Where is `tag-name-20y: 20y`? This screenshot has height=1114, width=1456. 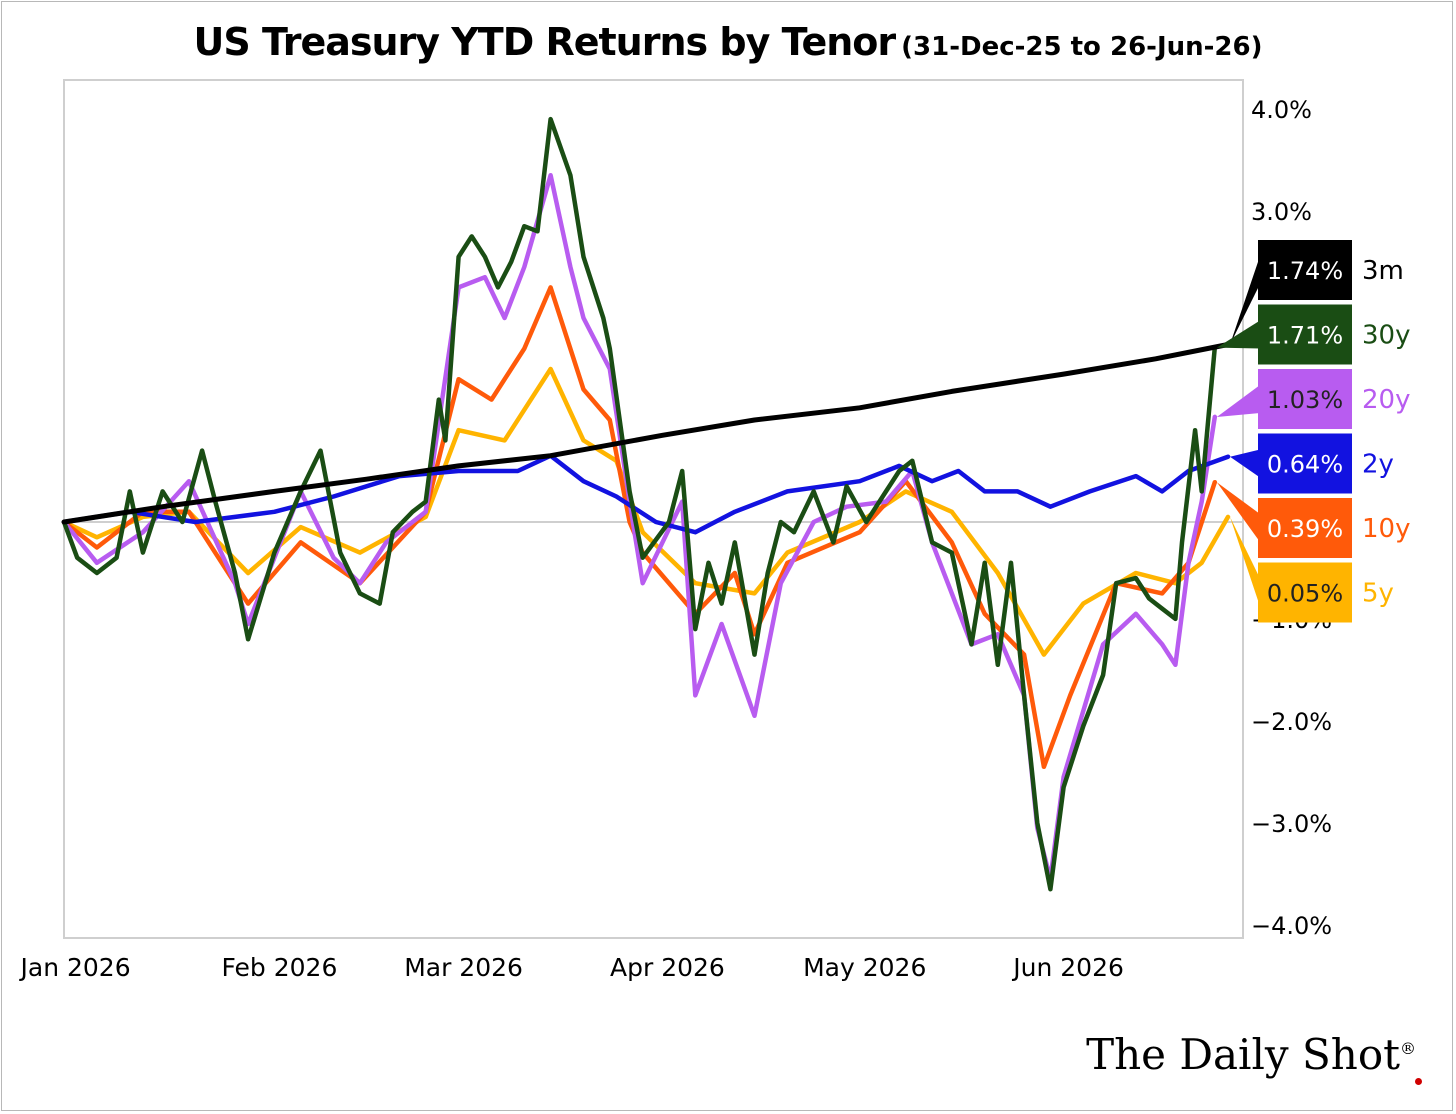
tag-name-20y: 20y is located at coordinates (1386, 400).